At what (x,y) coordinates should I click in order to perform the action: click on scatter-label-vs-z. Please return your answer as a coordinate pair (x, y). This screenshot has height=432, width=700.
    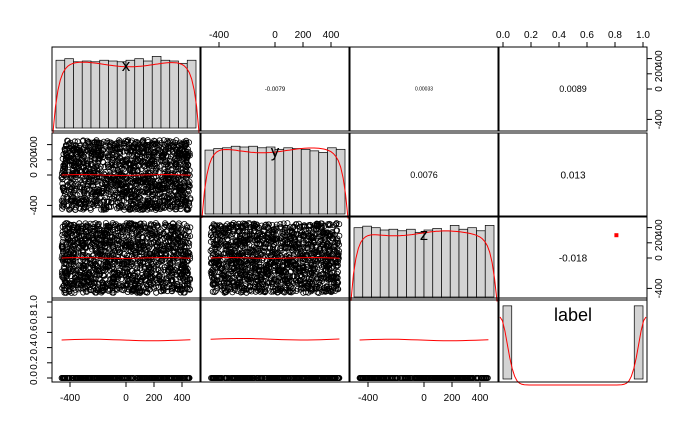
    Looking at the image, I should click on (423, 377).